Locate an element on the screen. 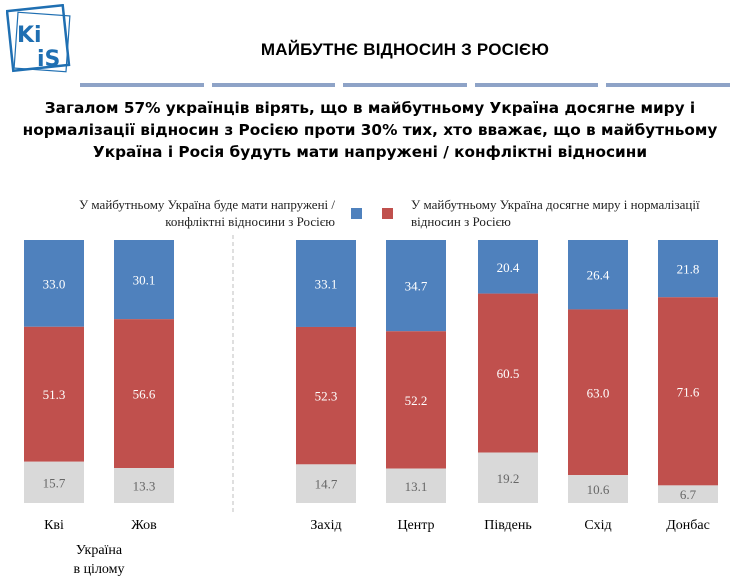 This screenshot has width=740, height=587. data-label-0-1: 30.1 is located at coordinates (144, 280).